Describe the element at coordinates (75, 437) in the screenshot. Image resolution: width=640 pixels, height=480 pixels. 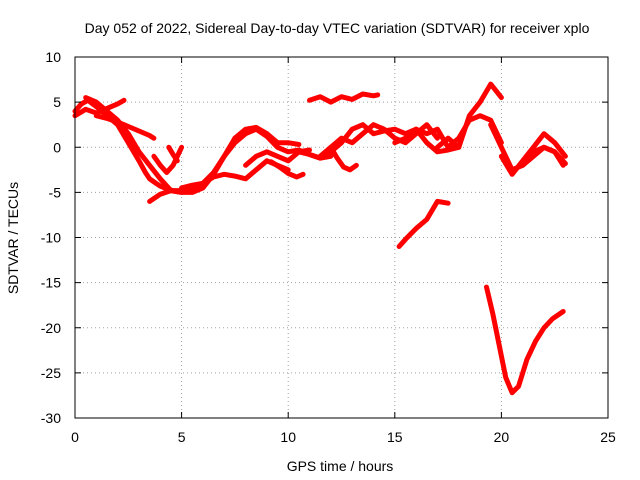
I see `x-tick-label: 0` at that location.